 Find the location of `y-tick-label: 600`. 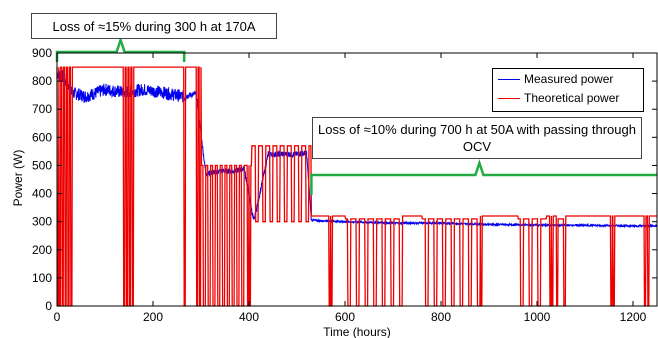

y-tick-label: 600 is located at coordinates (42, 137).